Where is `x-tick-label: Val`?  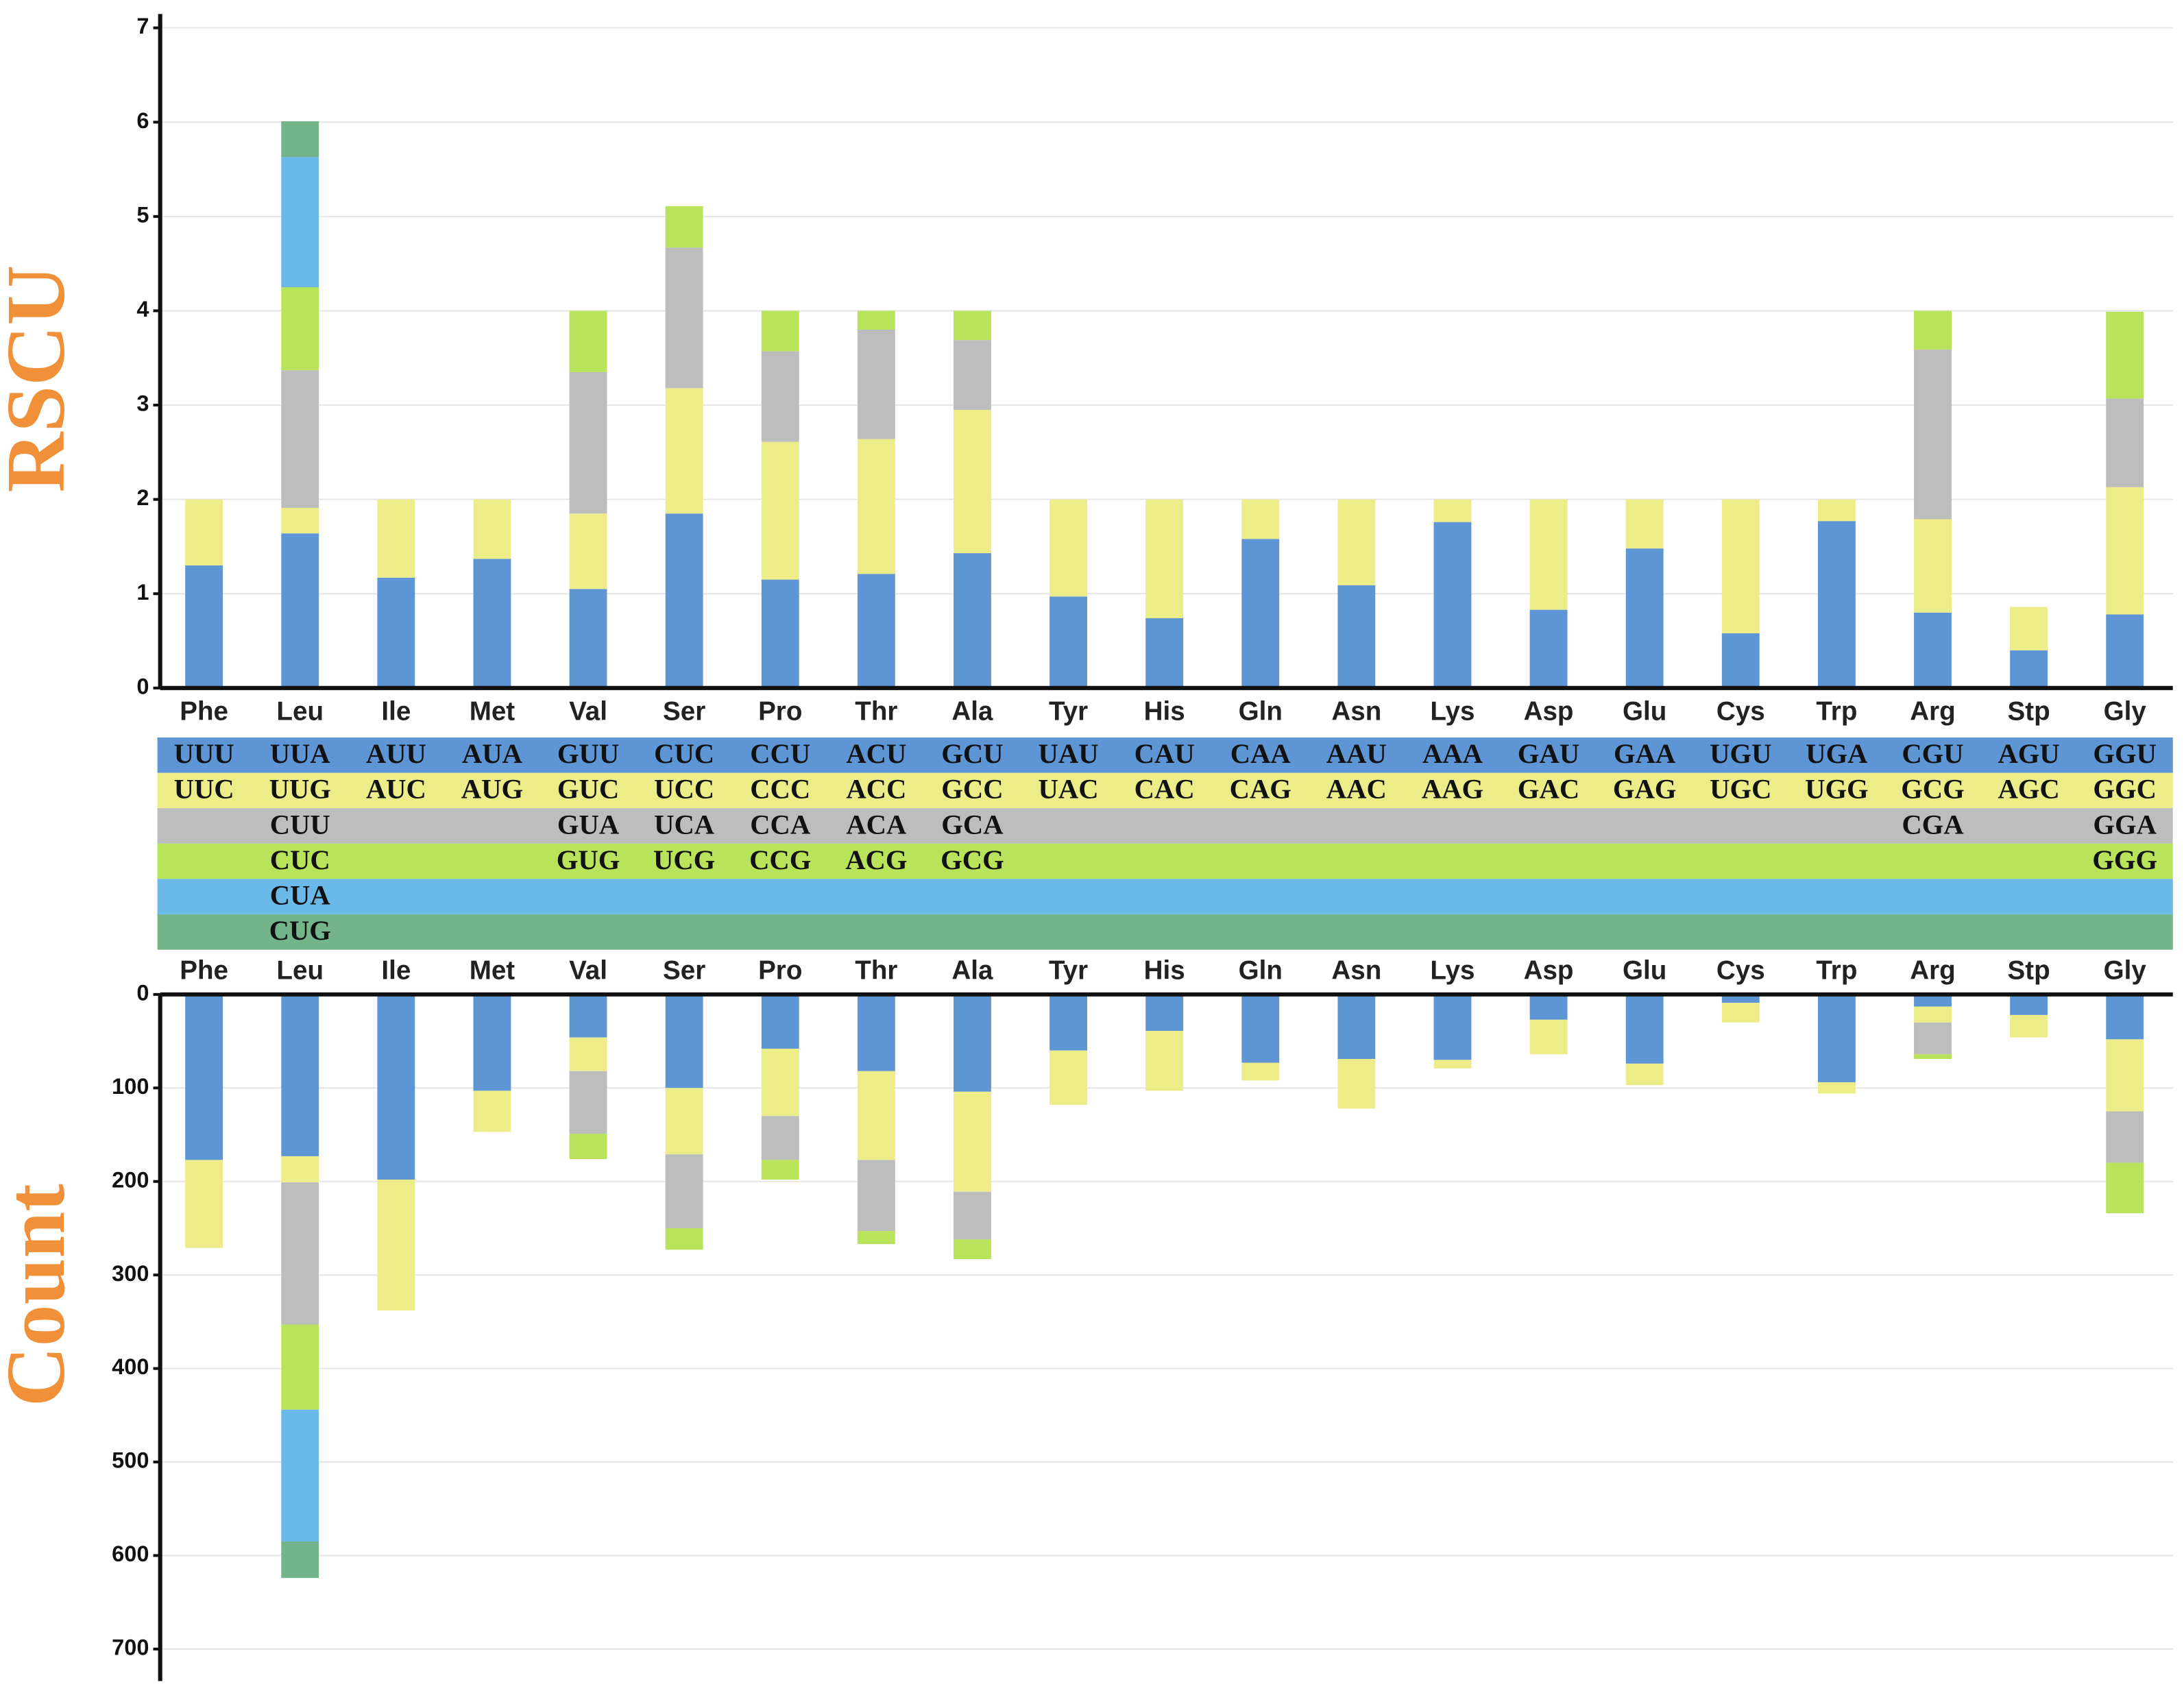 x-tick-label: Val is located at coordinates (588, 971).